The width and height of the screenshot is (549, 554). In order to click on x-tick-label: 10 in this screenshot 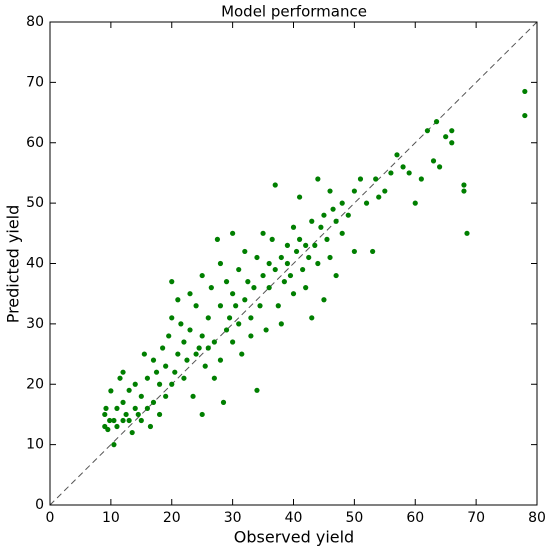, I will do `click(111, 518)`.